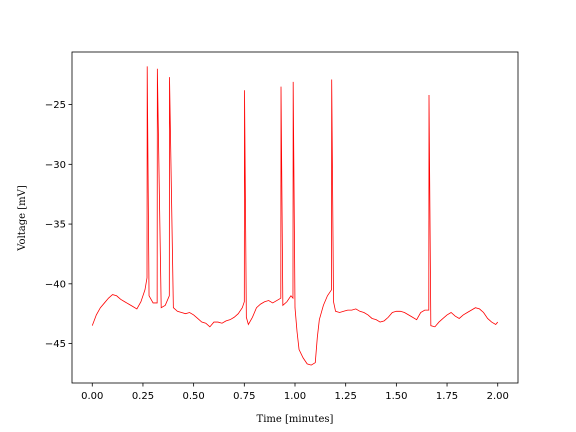 This screenshot has height=432, width=576. I want to click on y-tick-label: −40, so click(55, 284).